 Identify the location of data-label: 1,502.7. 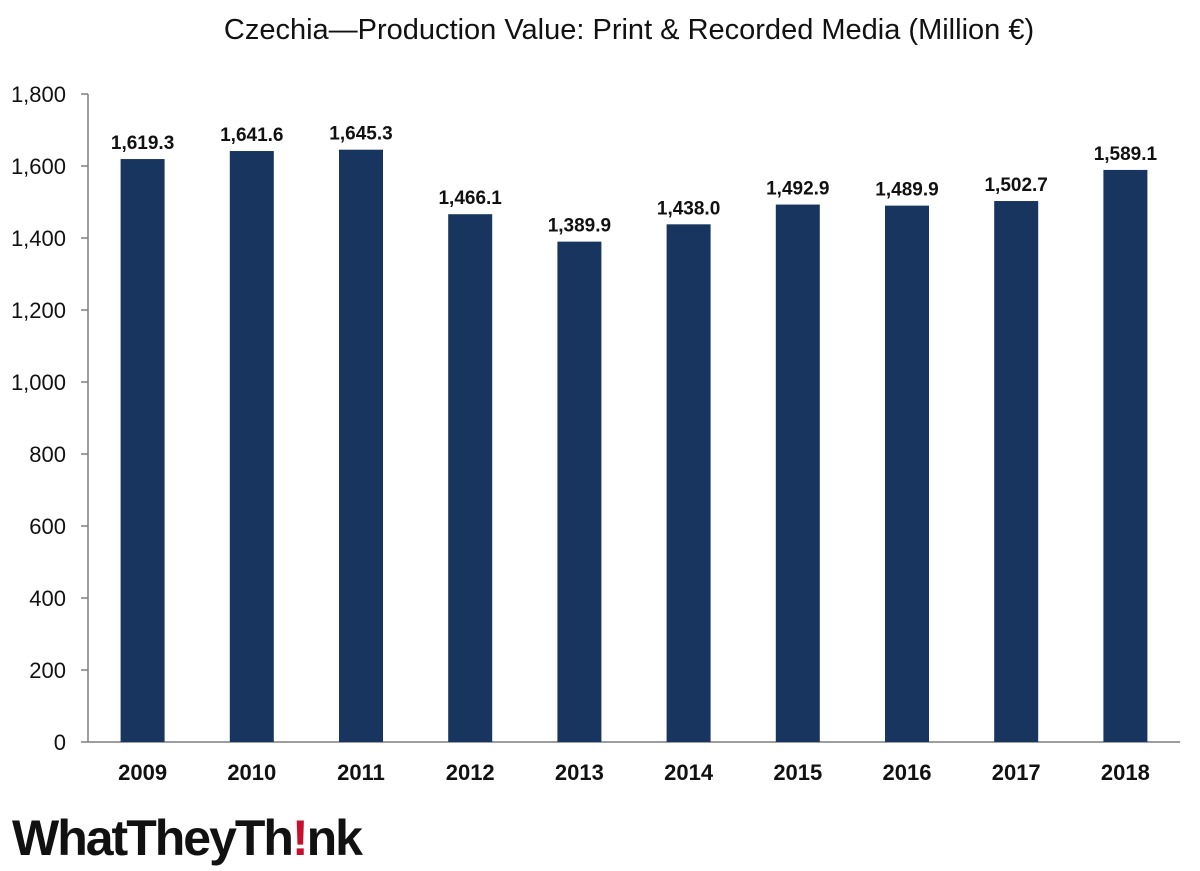
(1015, 185).